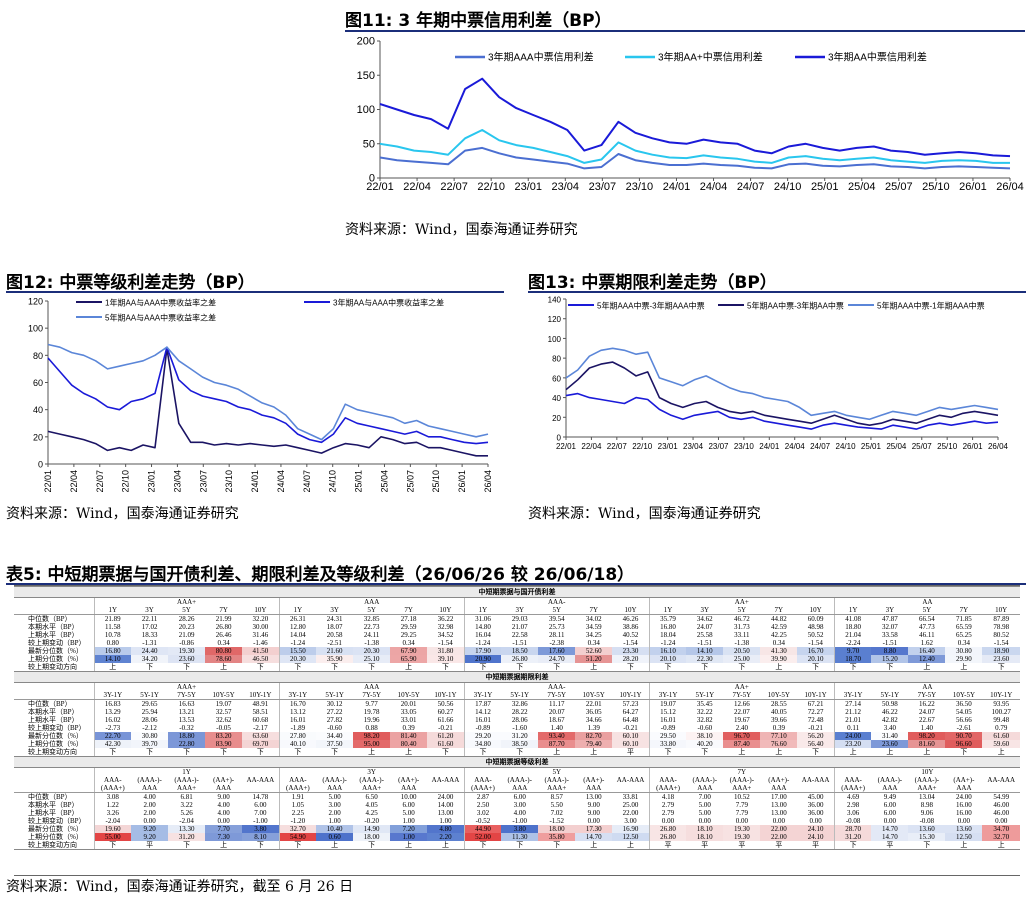  Describe the element at coordinates (53, 635) in the screenshot. I see `table5-section-1-row-label: 上期水平（BP）` at that location.